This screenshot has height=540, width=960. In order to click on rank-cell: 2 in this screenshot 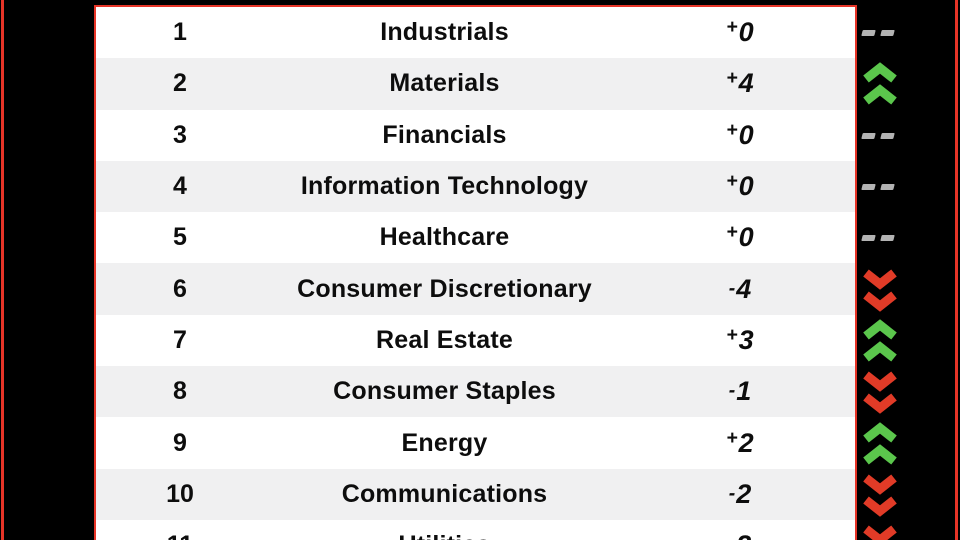, I will do `click(180, 83)`.